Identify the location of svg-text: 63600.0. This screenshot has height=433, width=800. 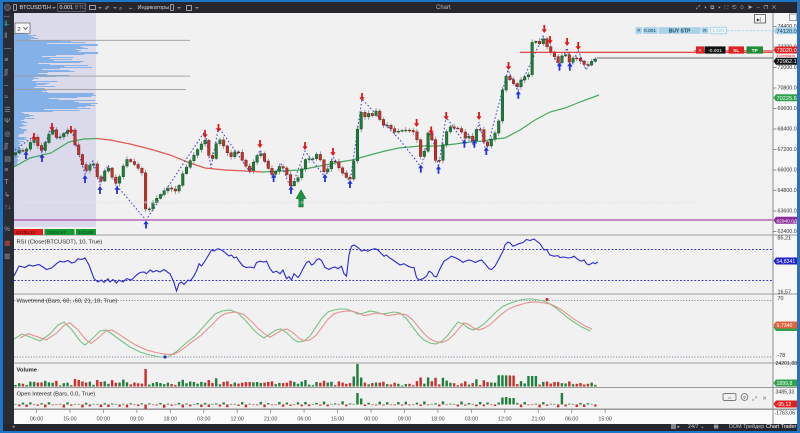
(787, 212).